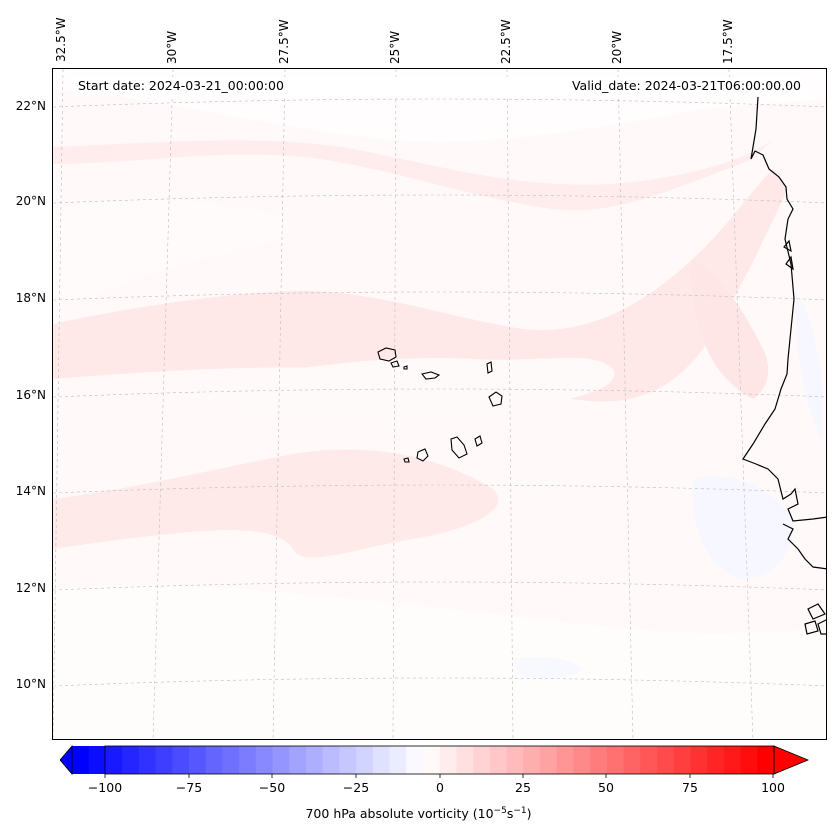 The image size is (837, 839). Describe the element at coordinates (30, 395) in the screenshot. I see `lat-label-16n: 16°N` at that location.